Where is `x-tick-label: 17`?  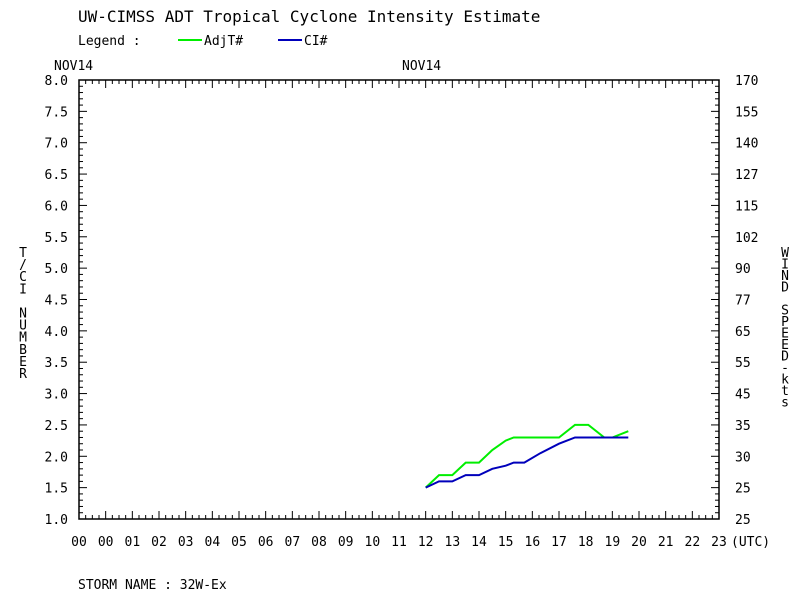
x-tick-label: 17 is located at coordinates (559, 542).